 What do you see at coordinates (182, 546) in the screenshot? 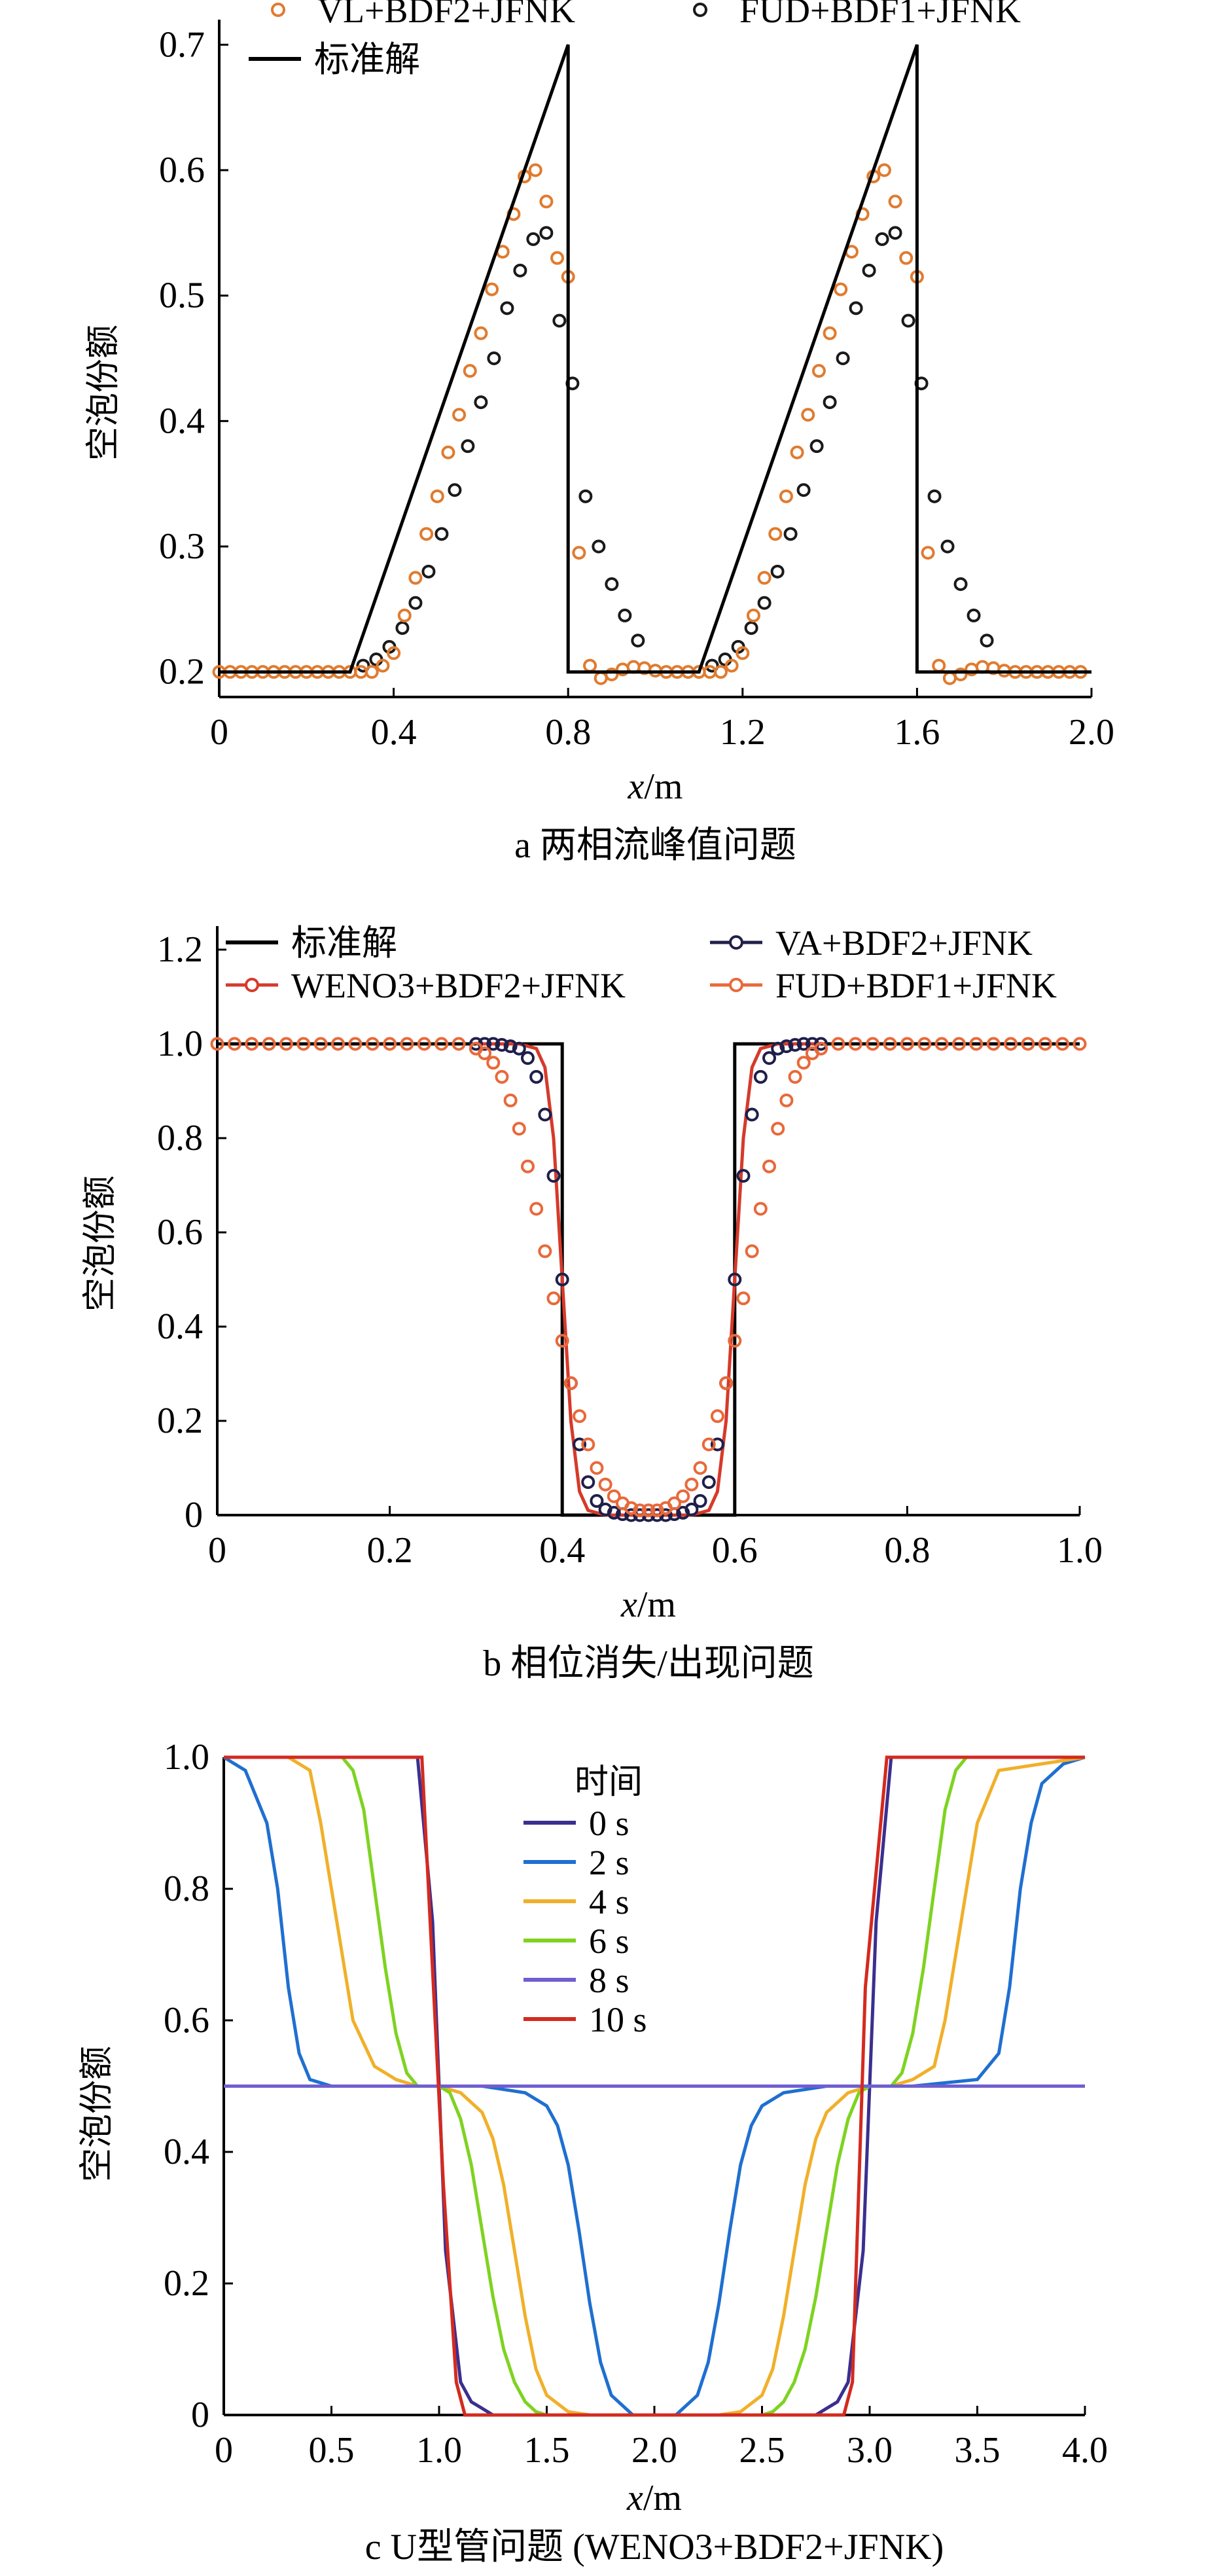
I see `y-tick-label: 0.3` at bounding box center [182, 546].